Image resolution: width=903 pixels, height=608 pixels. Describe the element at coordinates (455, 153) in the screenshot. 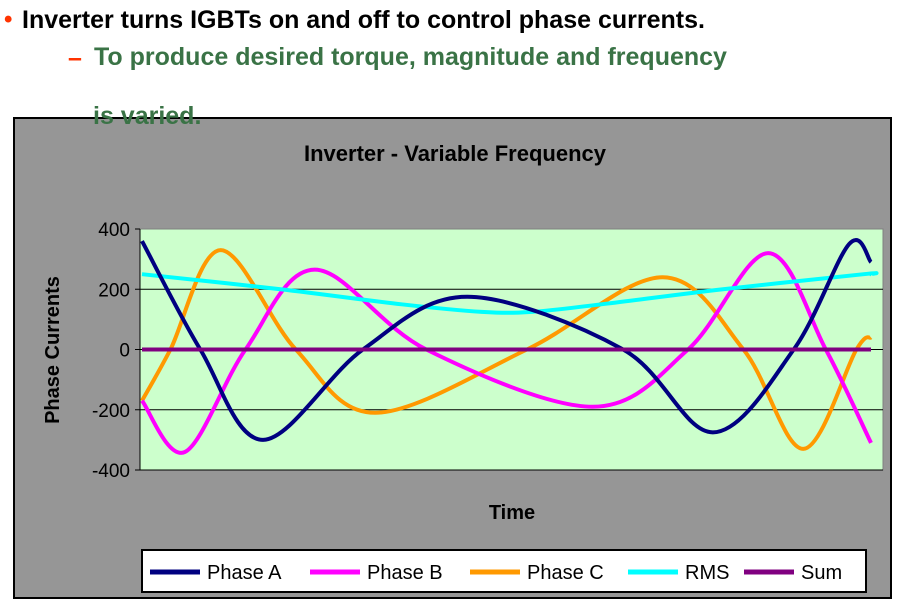

I see `chart-title: Inverter - Variable Frequency` at that location.